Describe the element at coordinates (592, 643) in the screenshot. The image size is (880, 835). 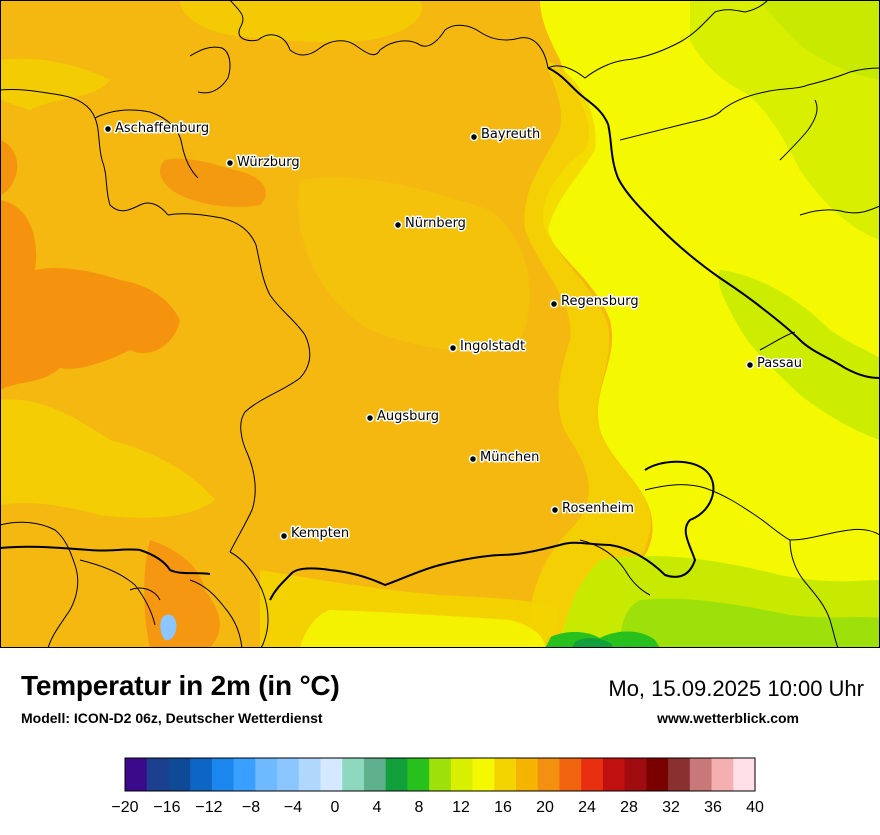
I see `cold-area-alps-deep` at that location.